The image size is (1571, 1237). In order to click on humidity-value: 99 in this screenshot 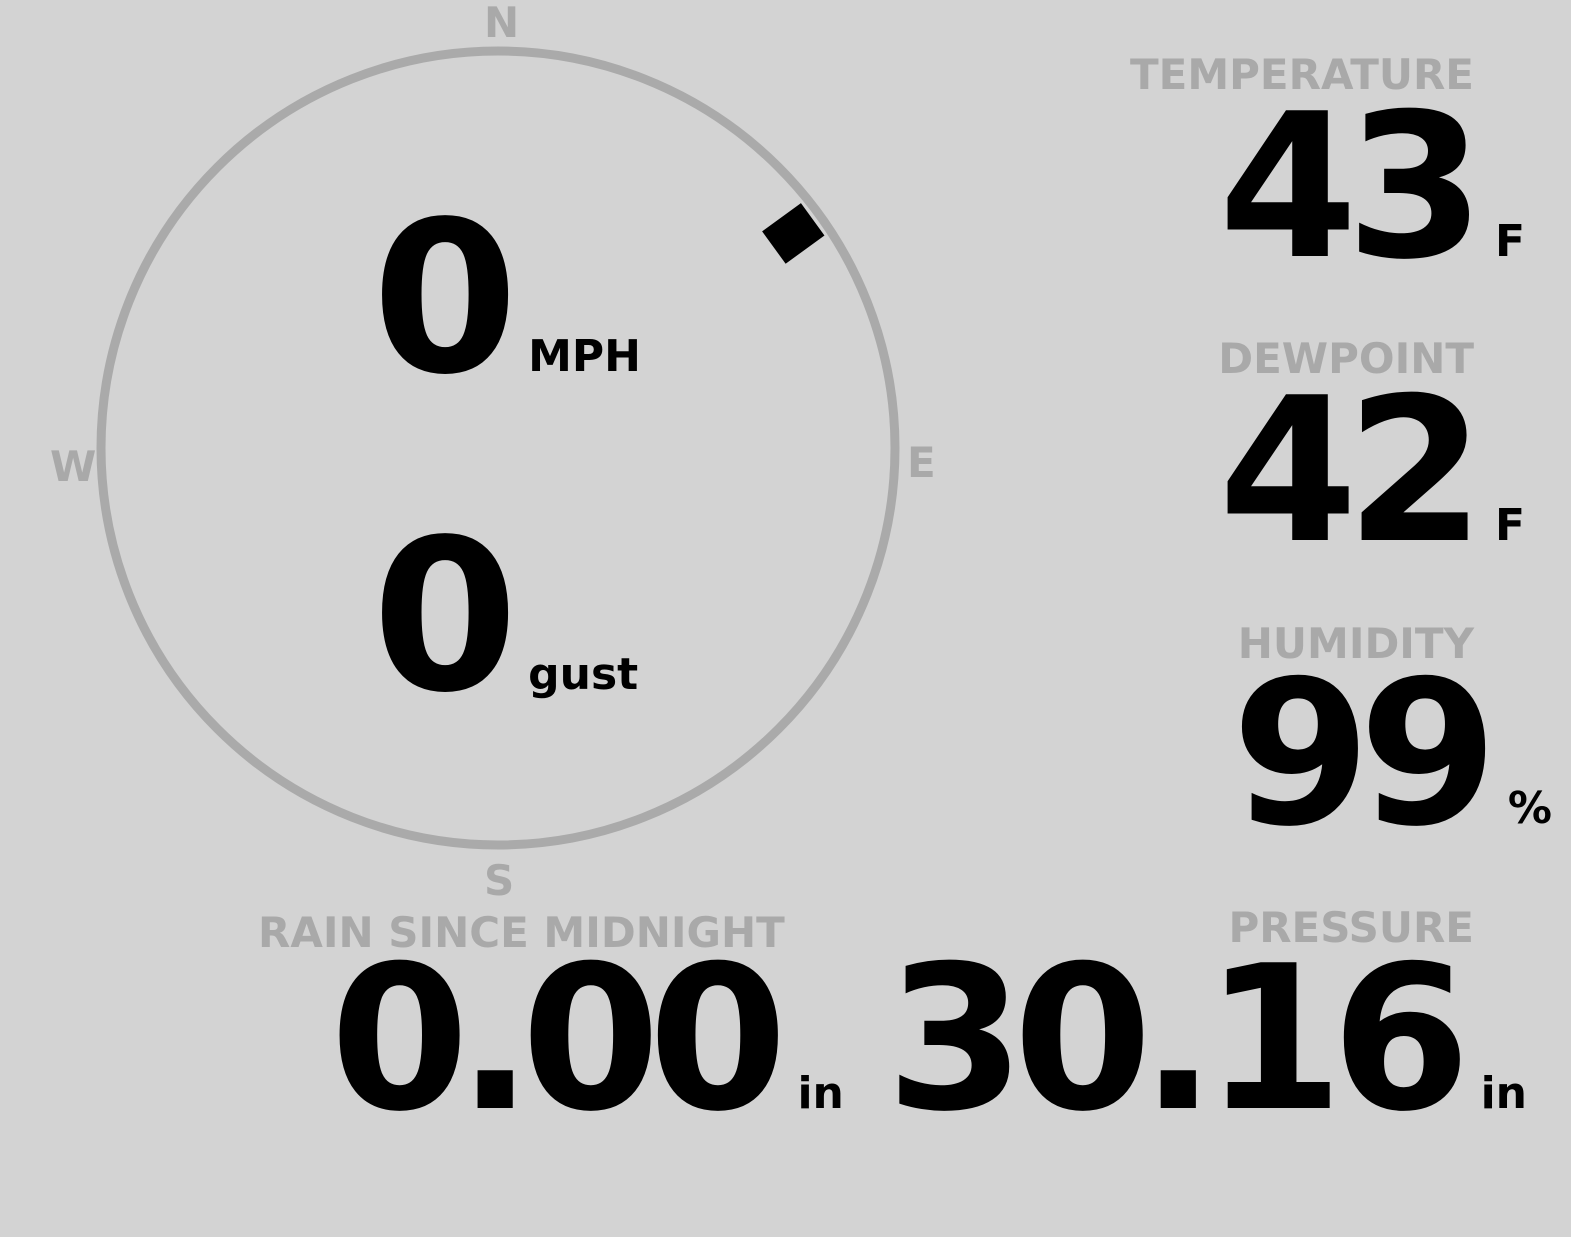, I will do `click(1364, 754)`.